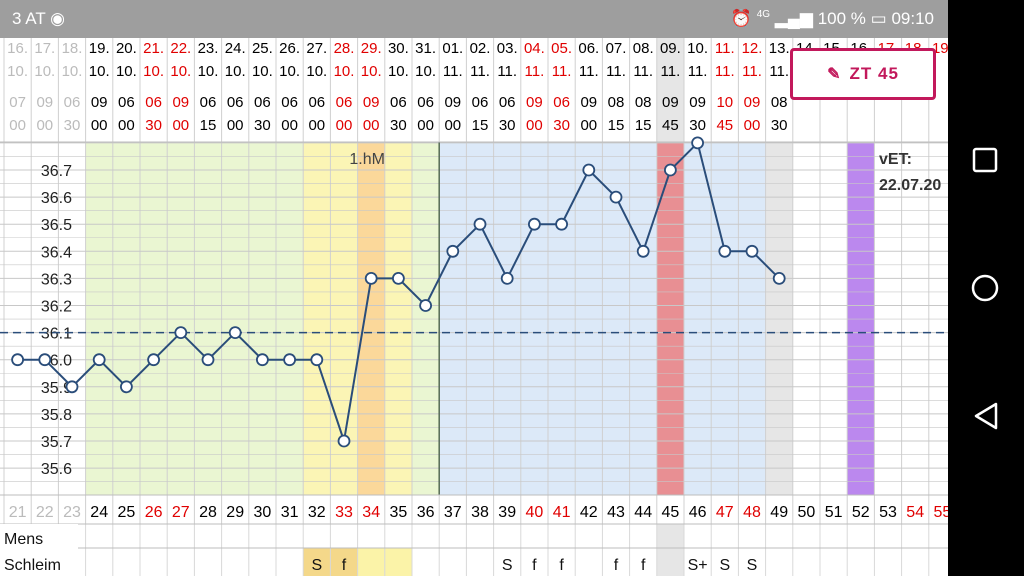  Describe the element at coordinates (779, 102) in the screenshot. I see `time-hour-label: 08` at that location.